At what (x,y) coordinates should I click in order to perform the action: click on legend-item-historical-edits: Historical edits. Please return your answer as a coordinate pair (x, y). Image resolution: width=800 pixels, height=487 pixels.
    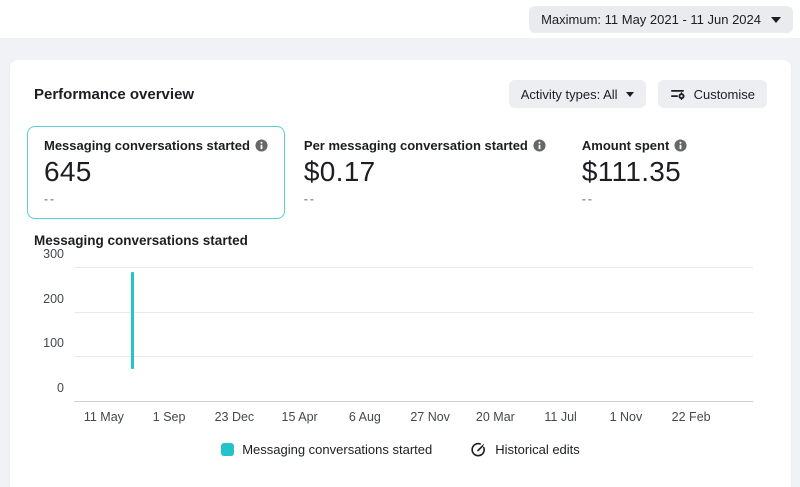
    Looking at the image, I should click on (525, 449).